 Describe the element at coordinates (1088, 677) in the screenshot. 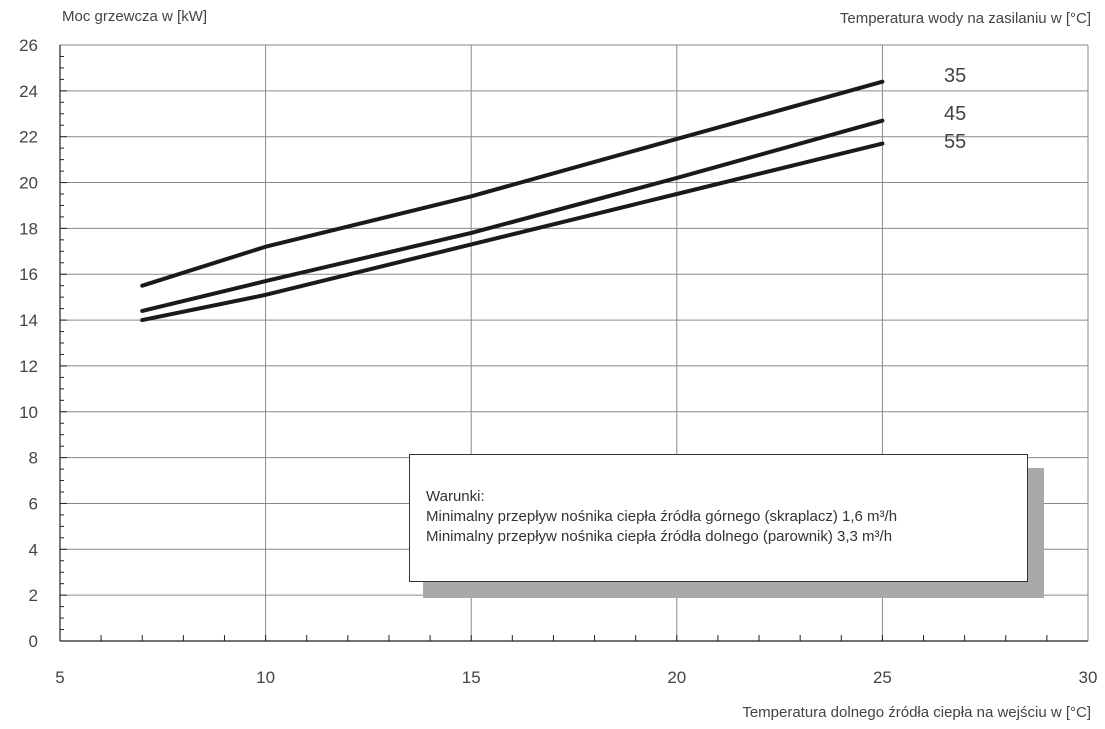

I see `x-tick-label: 30` at that location.